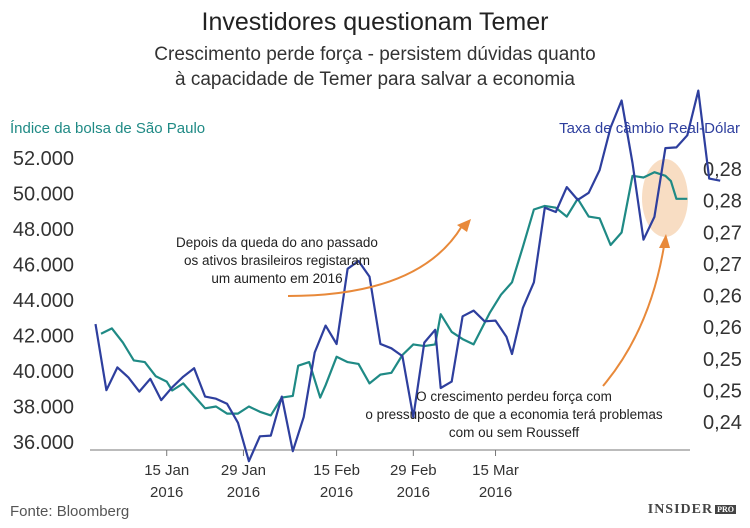 Image resolution: width=750 pixels, height=528 pixels. Describe the element at coordinates (43, 159) in the screenshot. I see `left-tick-label: 52.000` at that location.